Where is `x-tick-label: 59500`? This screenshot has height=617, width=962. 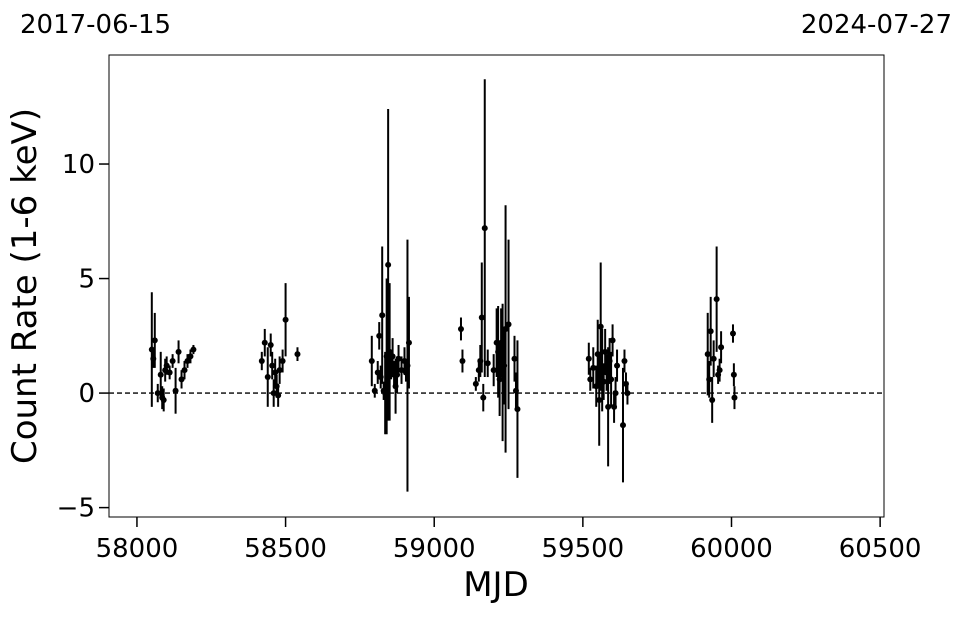 x-tick-label: 59500 is located at coordinates (582, 549).